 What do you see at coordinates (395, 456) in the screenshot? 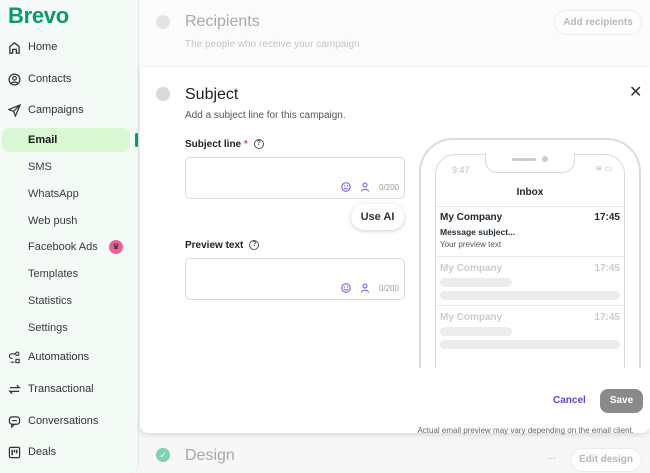
I see `design-section: ✓ Design ... Edit design` at bounding box center [395, 456].